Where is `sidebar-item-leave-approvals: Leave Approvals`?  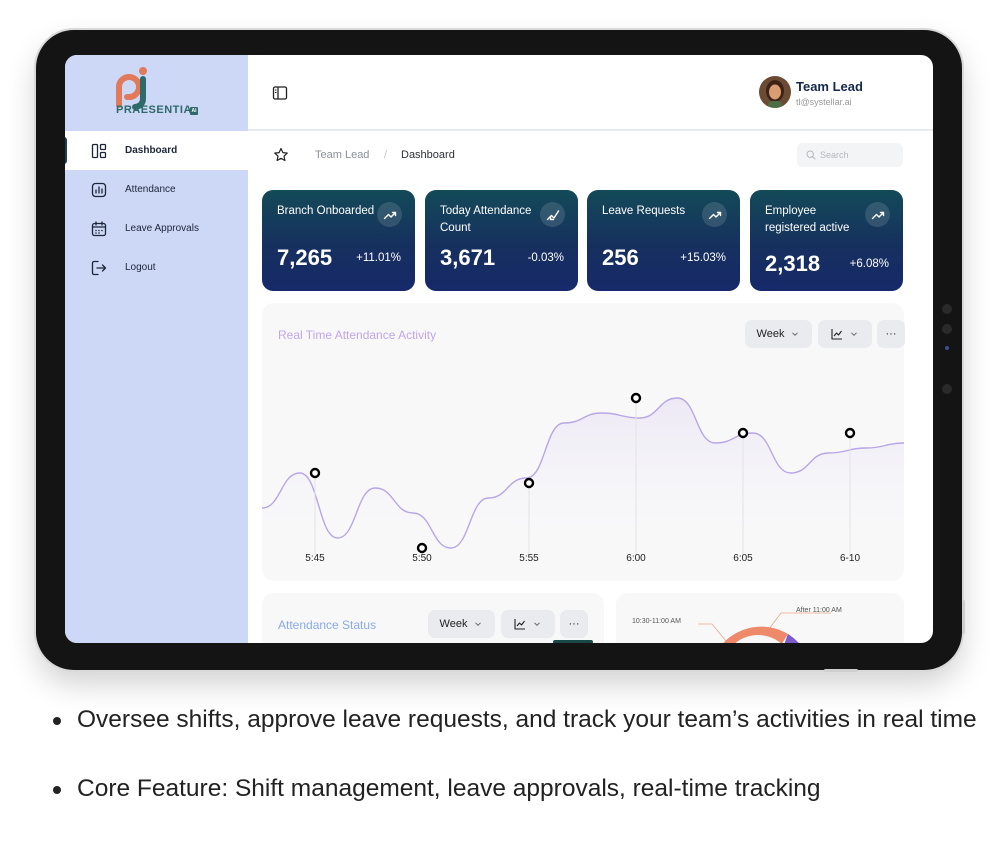 sidebar-item-leave-approvals: Leave Approvals is located at coordinates (156, 228).